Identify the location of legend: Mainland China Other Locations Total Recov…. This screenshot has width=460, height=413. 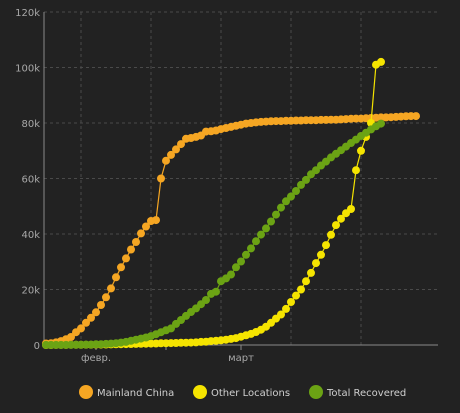
(242, 392).